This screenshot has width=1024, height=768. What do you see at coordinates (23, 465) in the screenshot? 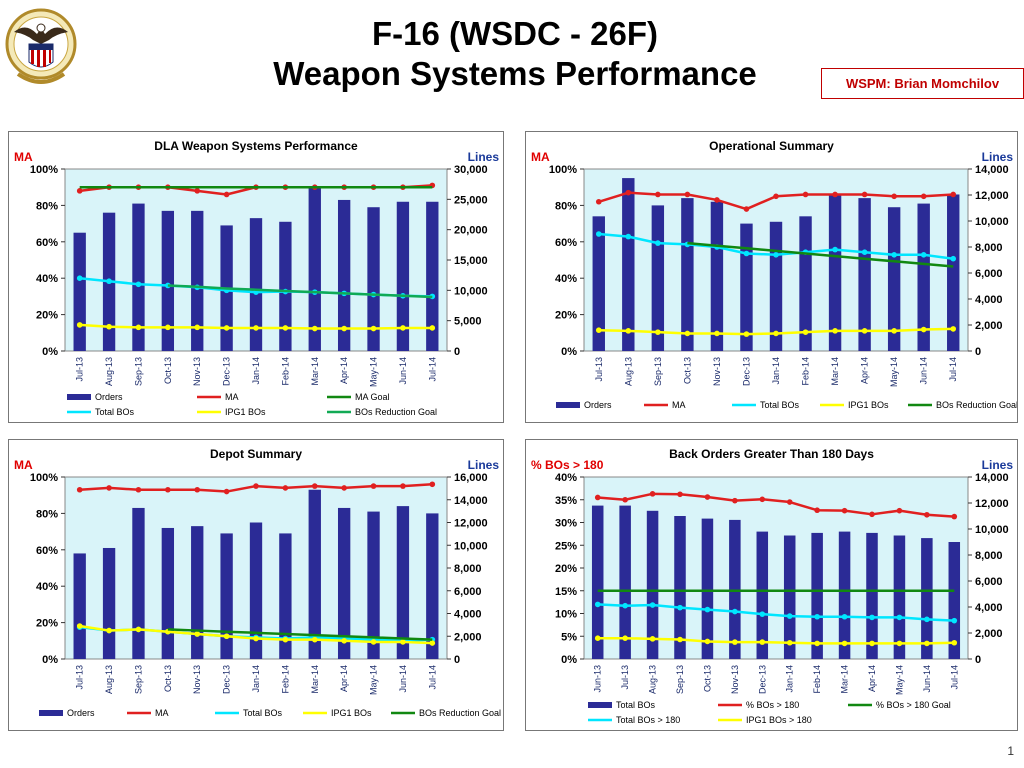
I see `left-axis-label: MA` at bounding box center [23, 465].